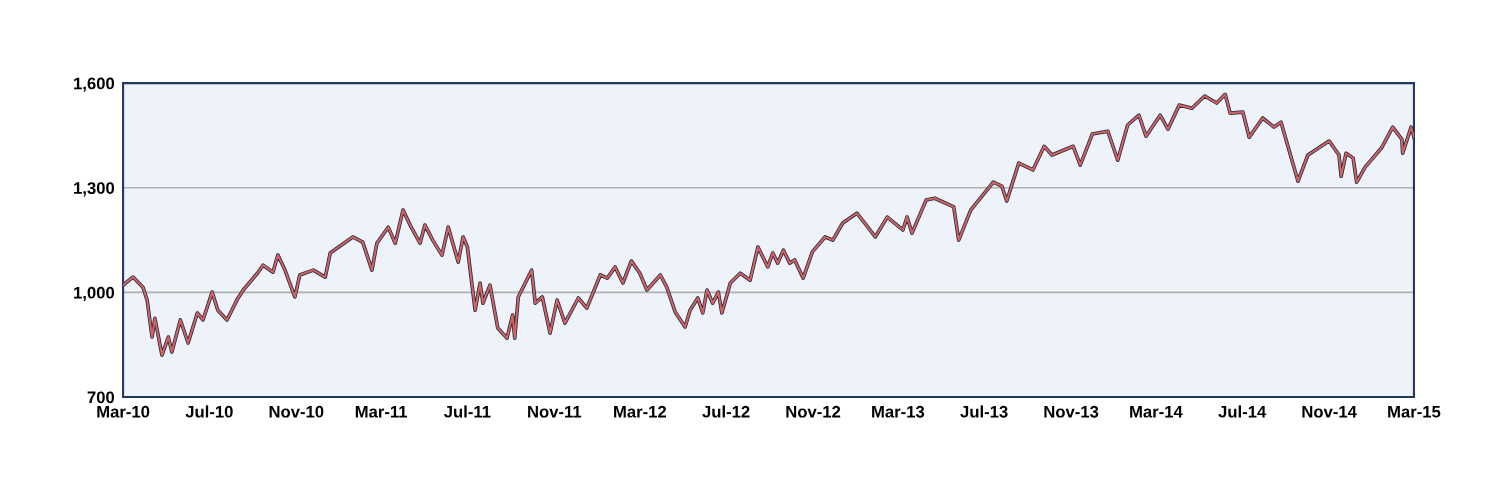  What do you see at coordinates (640, 411) in the screenshot?
I see `x-tick-label: Mar-12` at bounding box center [640, 411].